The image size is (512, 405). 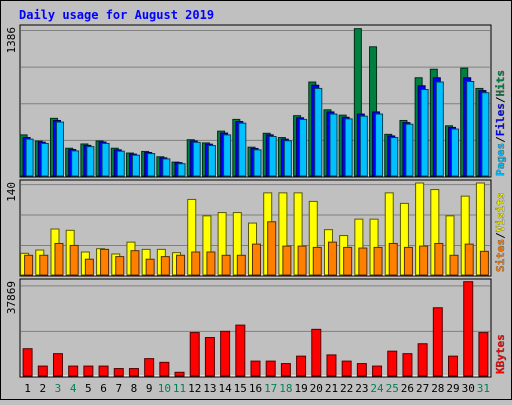 I want to click on x-tick-label-day-1: 1, so click(x=27, y=388).